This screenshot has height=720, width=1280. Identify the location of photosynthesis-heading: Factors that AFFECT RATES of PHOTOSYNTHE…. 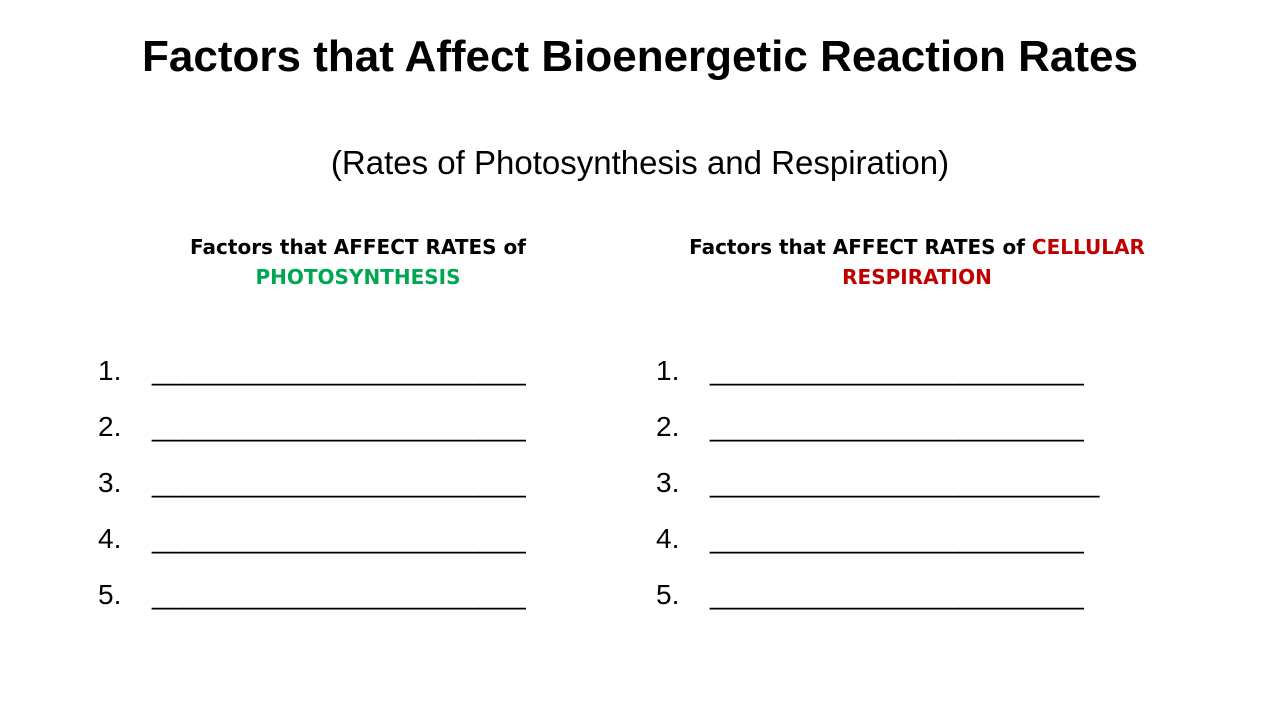
(358, 262).